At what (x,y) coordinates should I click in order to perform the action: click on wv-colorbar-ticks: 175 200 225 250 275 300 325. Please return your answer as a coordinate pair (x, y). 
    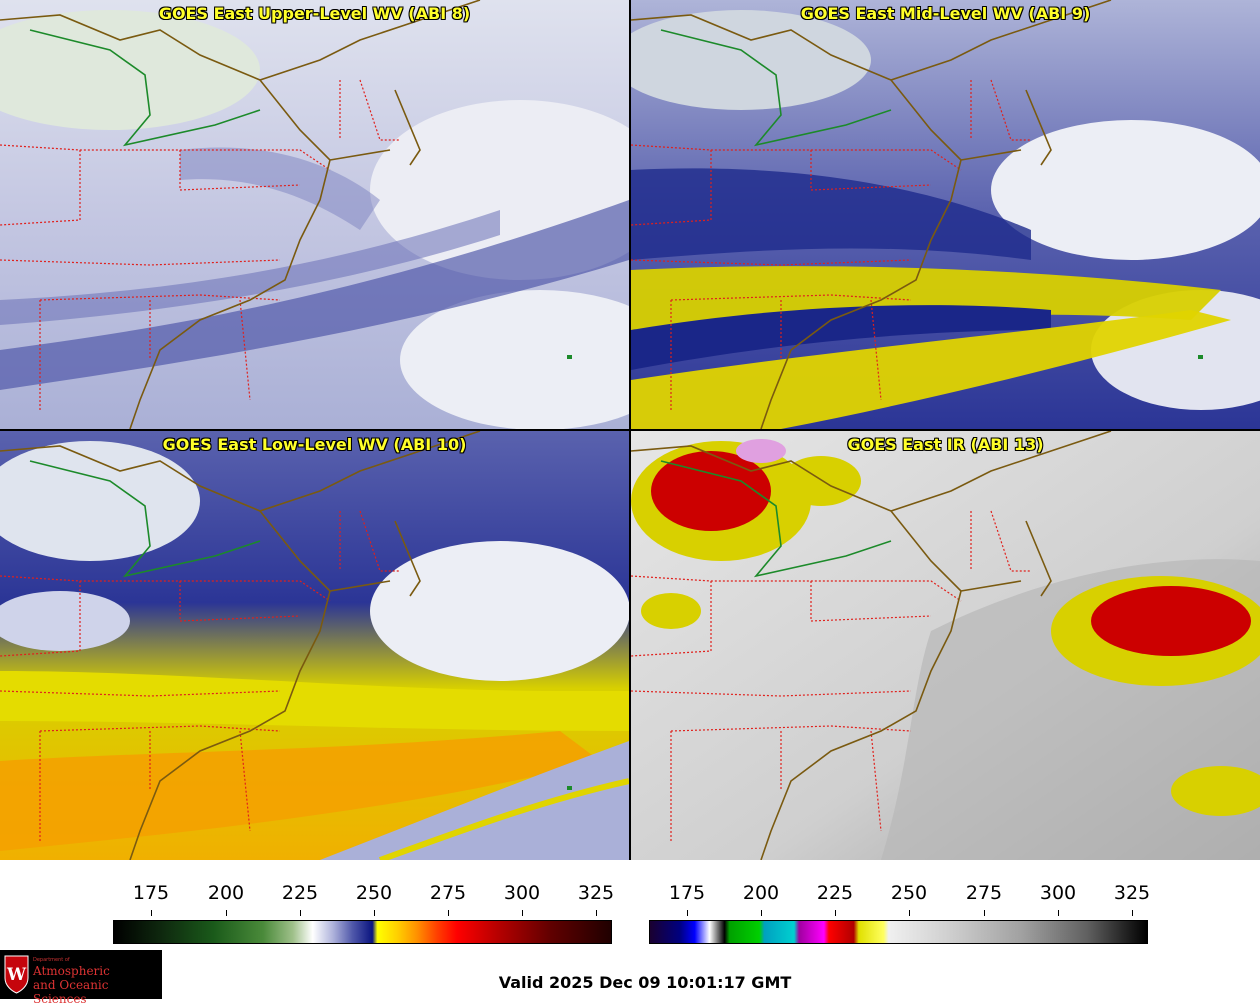
    Looking at the image, I should click on (364, 899).